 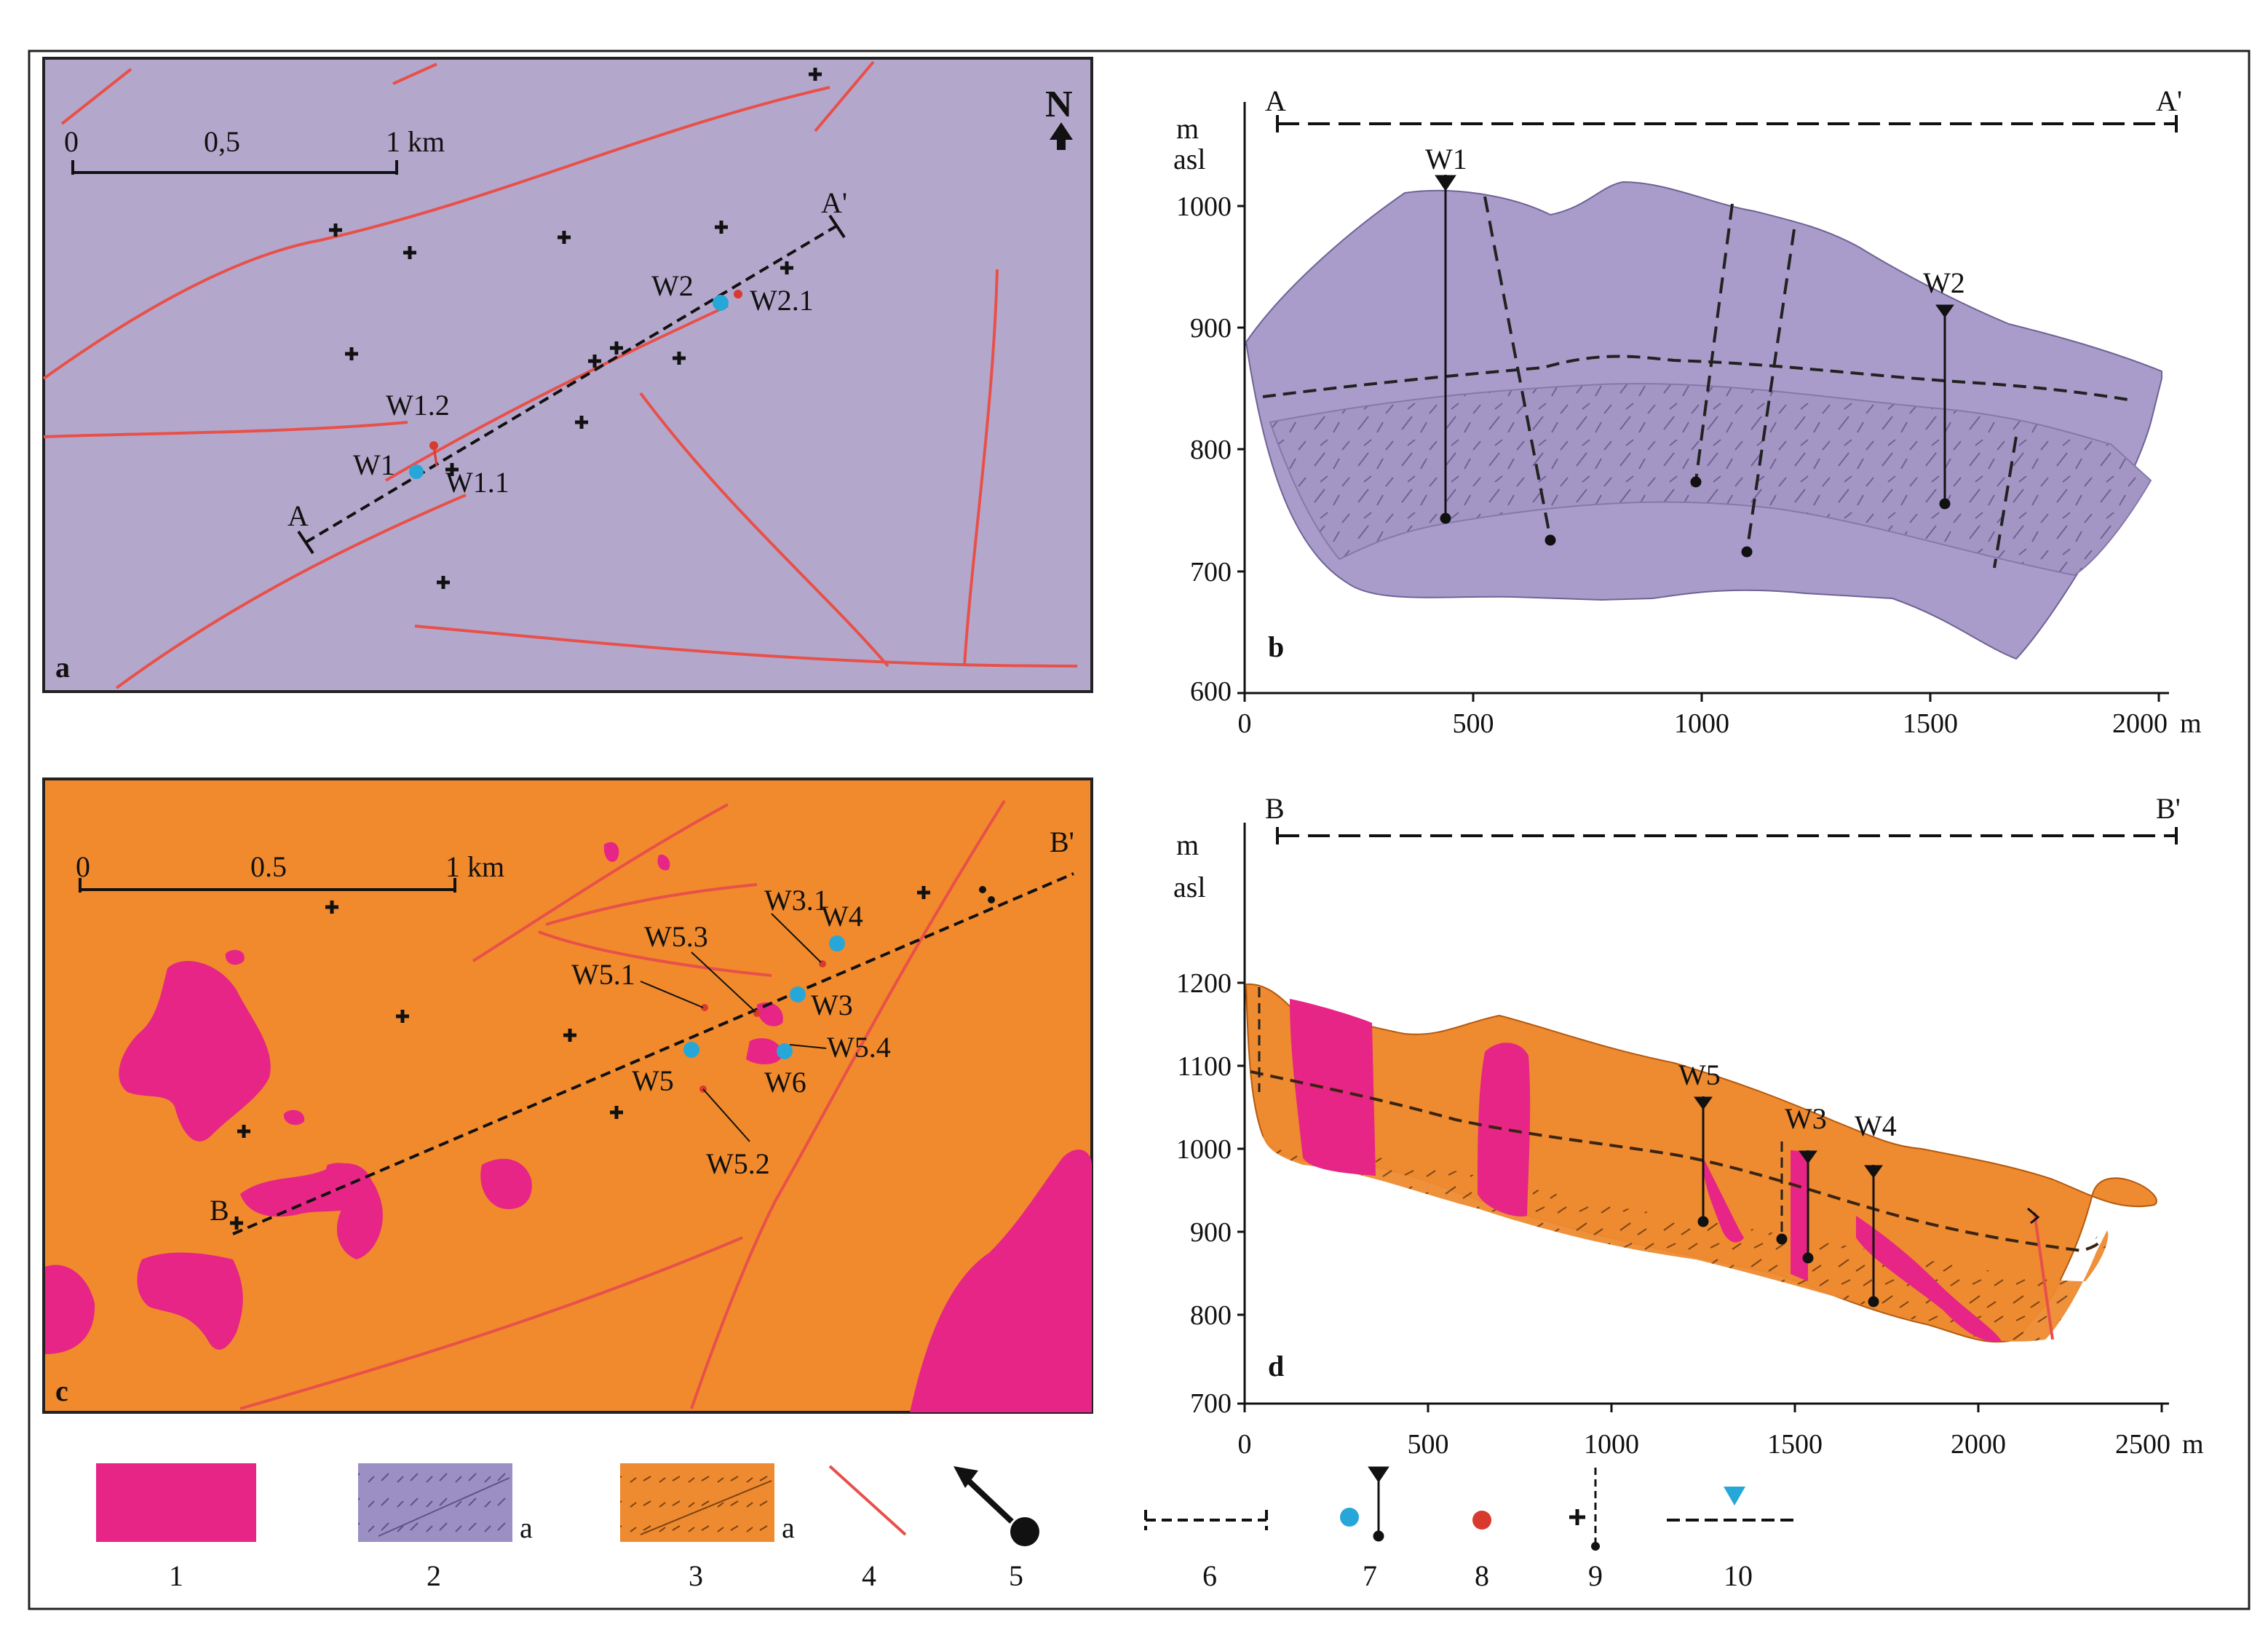 I want to click on section-d-intrusions, so click(x=1646, y=1170).